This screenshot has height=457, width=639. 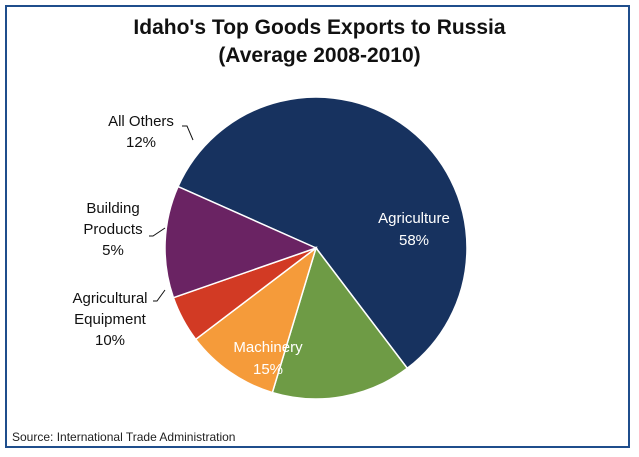 I want to click on slice-value-building-products: 5%, so click(x=113, y=250).